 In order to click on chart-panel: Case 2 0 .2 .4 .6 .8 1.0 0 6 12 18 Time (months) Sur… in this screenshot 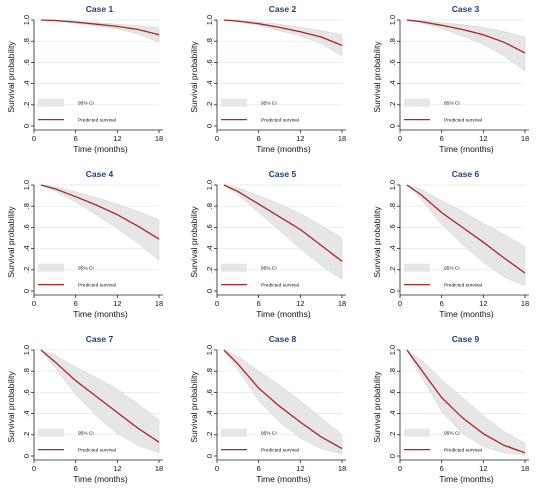, I will do `click(267, 79)`.